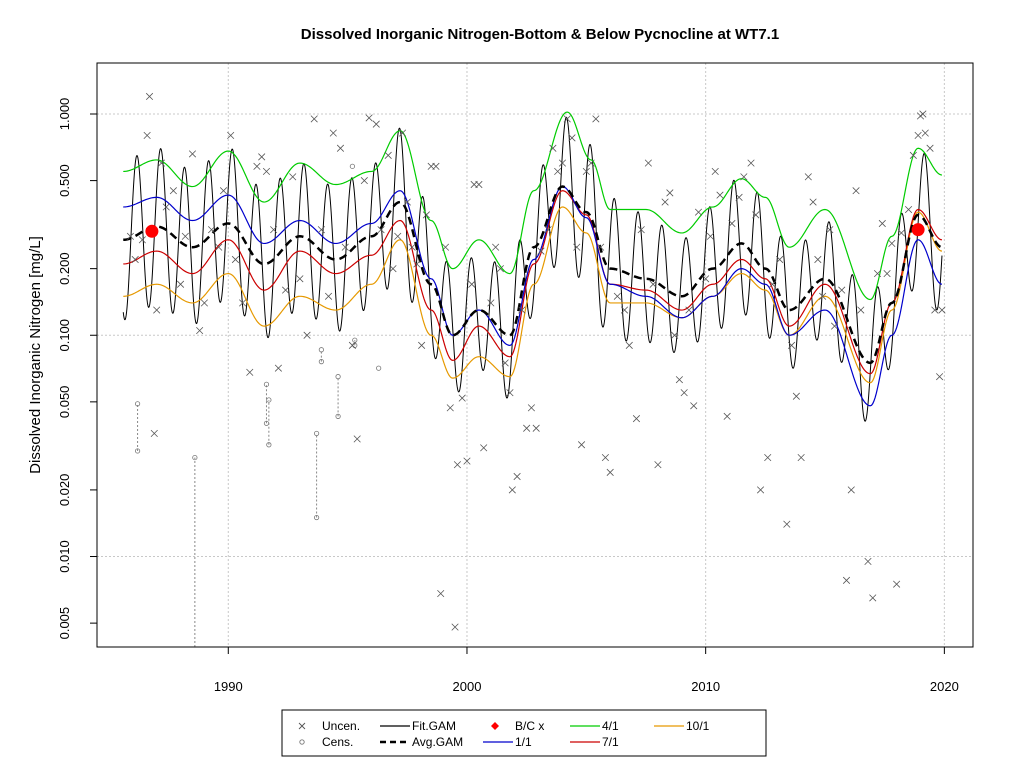 Image resolution: width=1024 pixels, height=768 pixels. What do you see at coordinates (523, 742) in the screenshot?
I see `legend-label-d1_1: 1/1` at bounding box center [523, 742].